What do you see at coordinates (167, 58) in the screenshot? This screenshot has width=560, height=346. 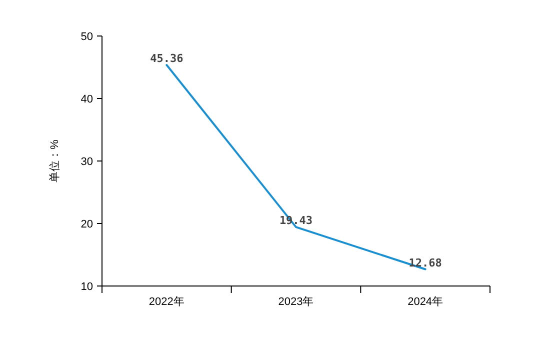 I see `data-label: 45.36` at bounding box center [167, 58].